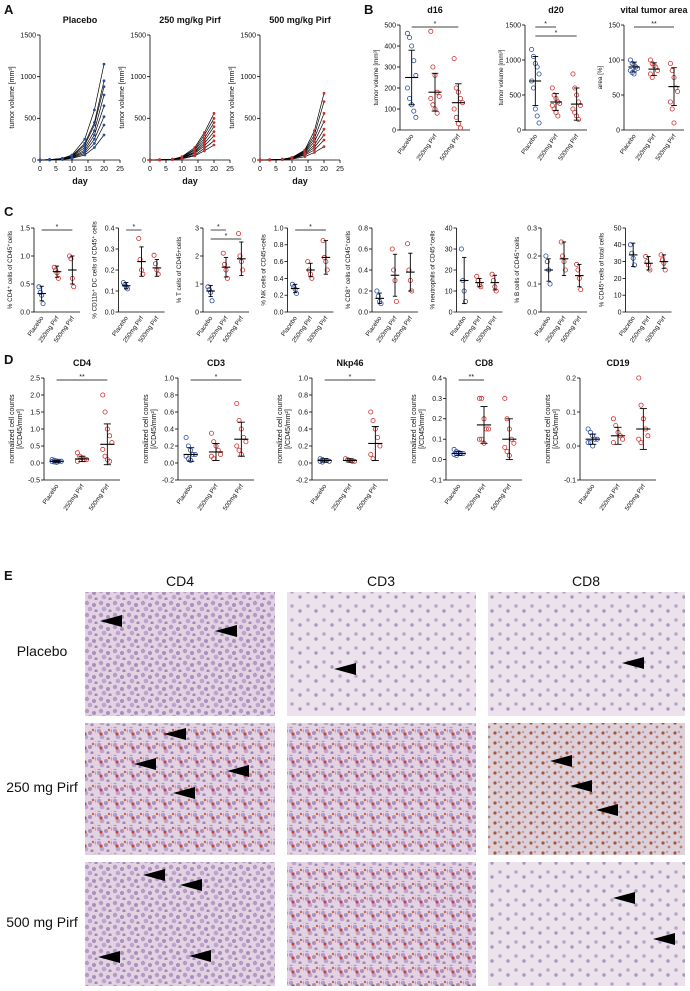  I want to click on y-tick-label: -0.5, so click(34, 480).